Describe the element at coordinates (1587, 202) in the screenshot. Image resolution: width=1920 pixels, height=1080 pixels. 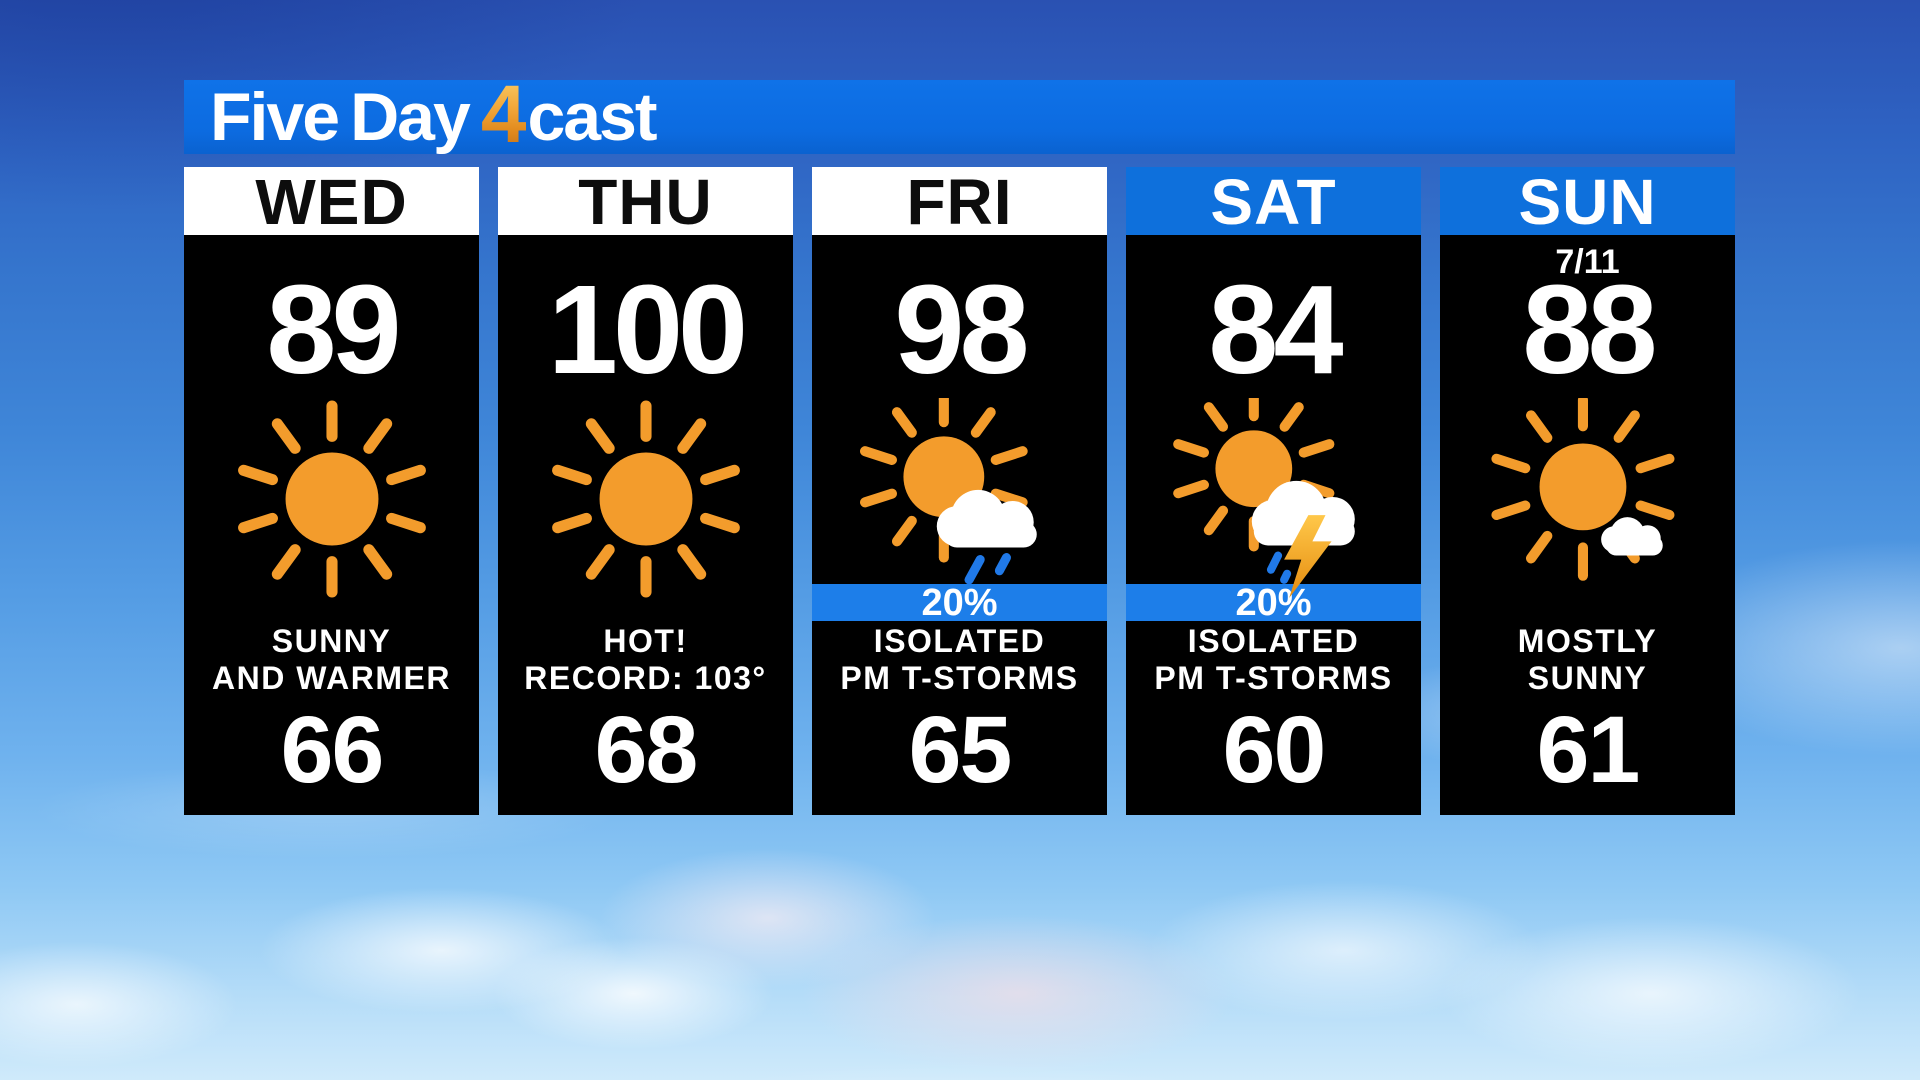
I see `day-label: SUN` at that location.